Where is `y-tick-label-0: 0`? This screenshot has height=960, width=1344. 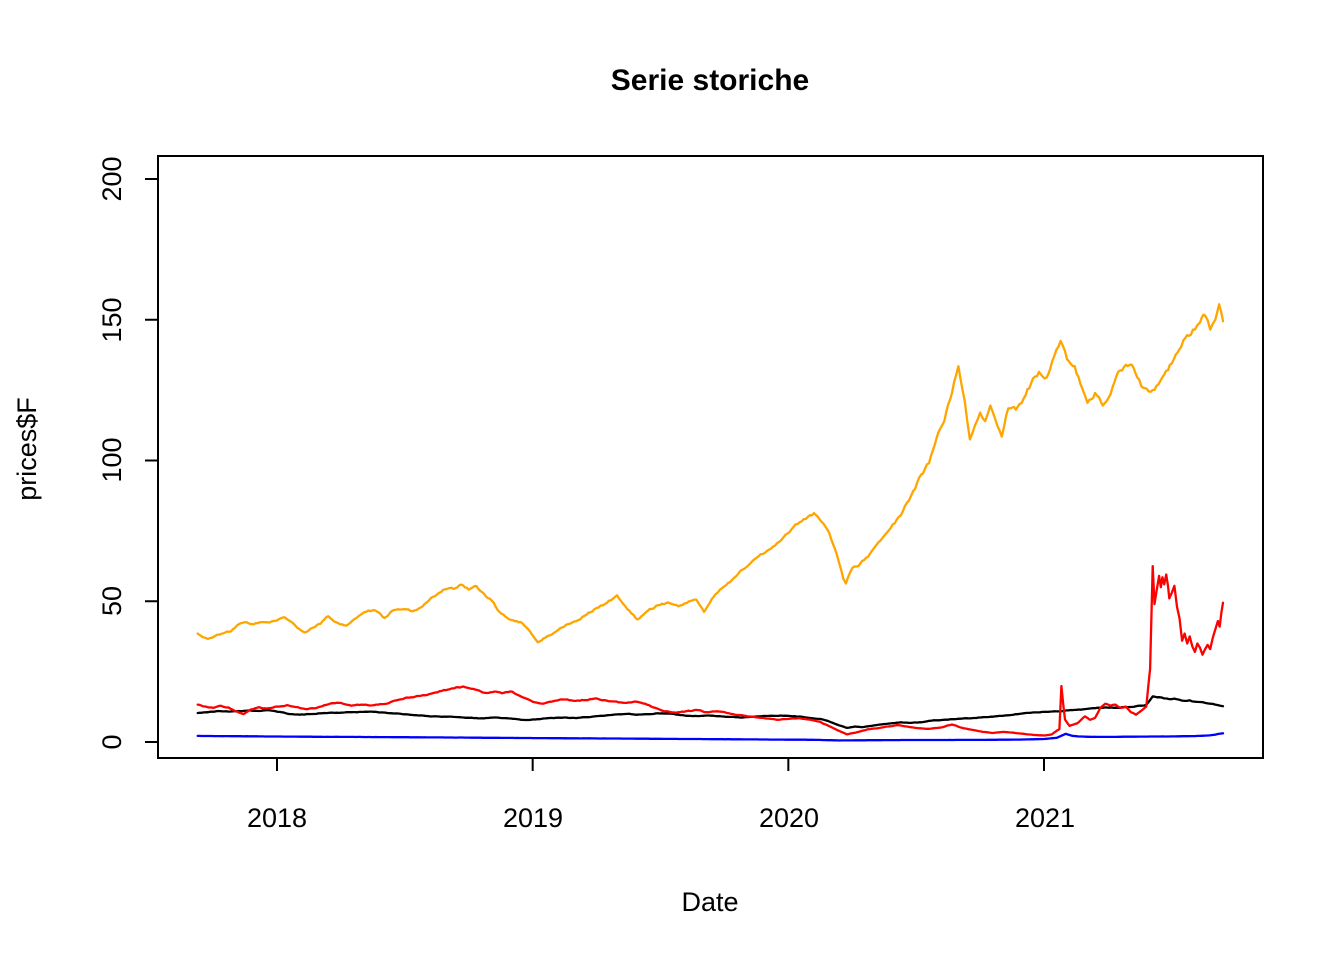
y-tick-label-0: 0 is located at coordinates (112, 741).